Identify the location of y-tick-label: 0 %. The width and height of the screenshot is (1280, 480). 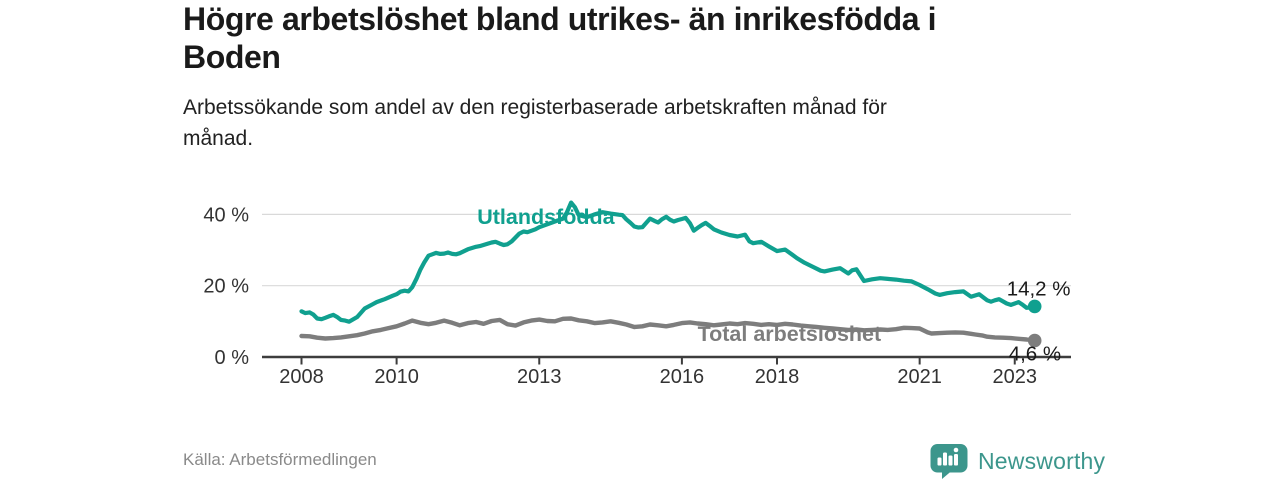
(232, 358).